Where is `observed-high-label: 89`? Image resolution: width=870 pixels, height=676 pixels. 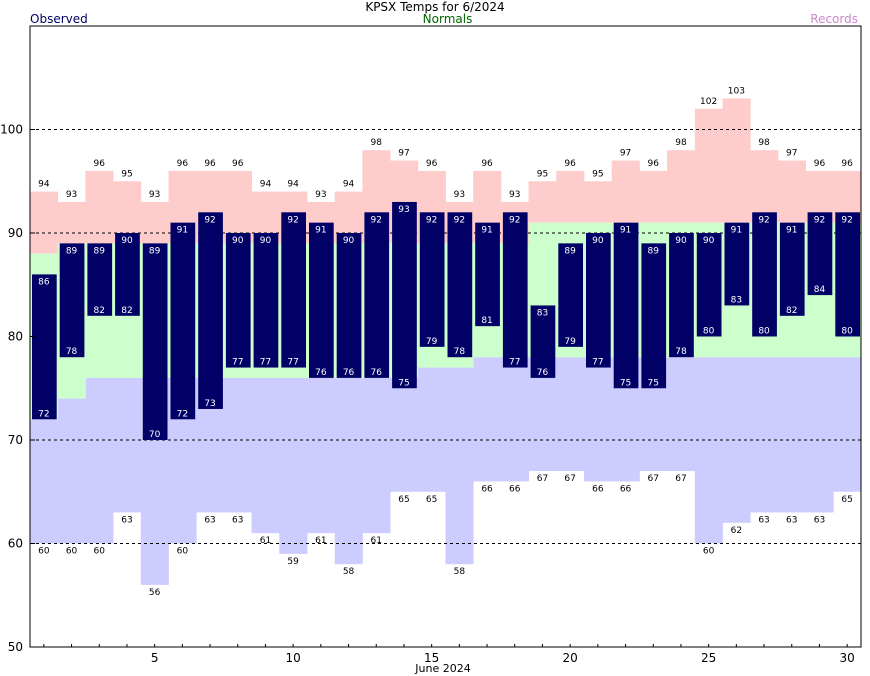 observed-high-label: 89 is located at coordinates (570, 251).